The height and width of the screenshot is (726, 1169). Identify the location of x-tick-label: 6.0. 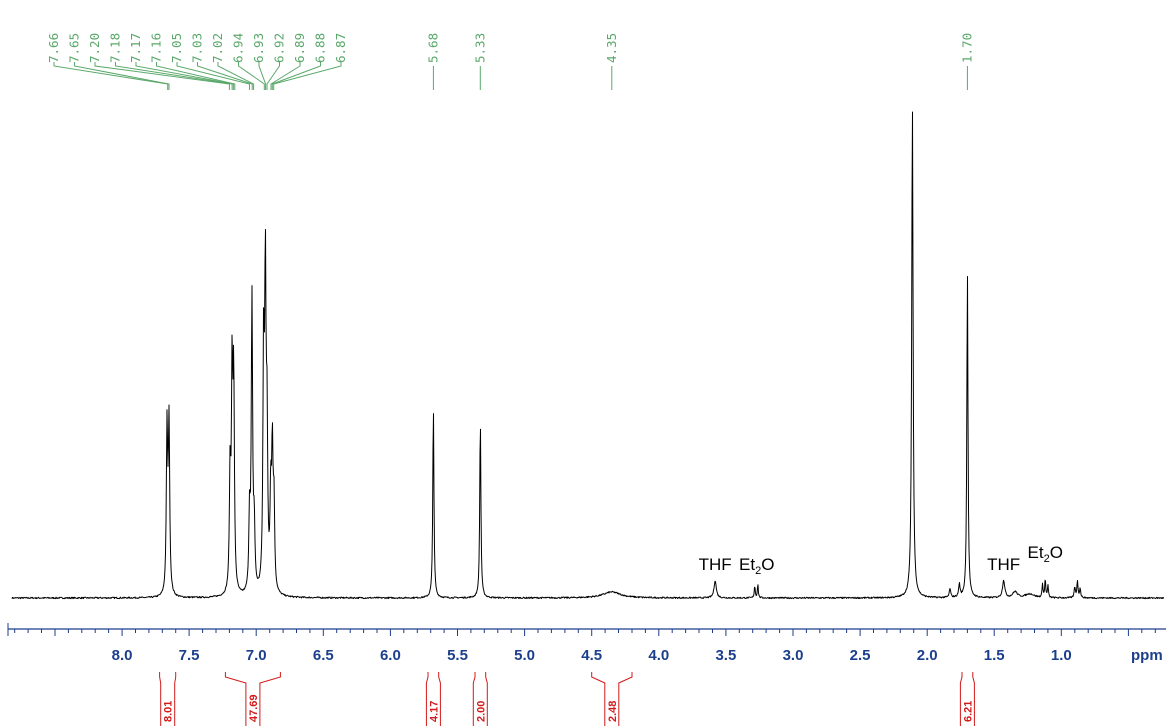
(390, 655).